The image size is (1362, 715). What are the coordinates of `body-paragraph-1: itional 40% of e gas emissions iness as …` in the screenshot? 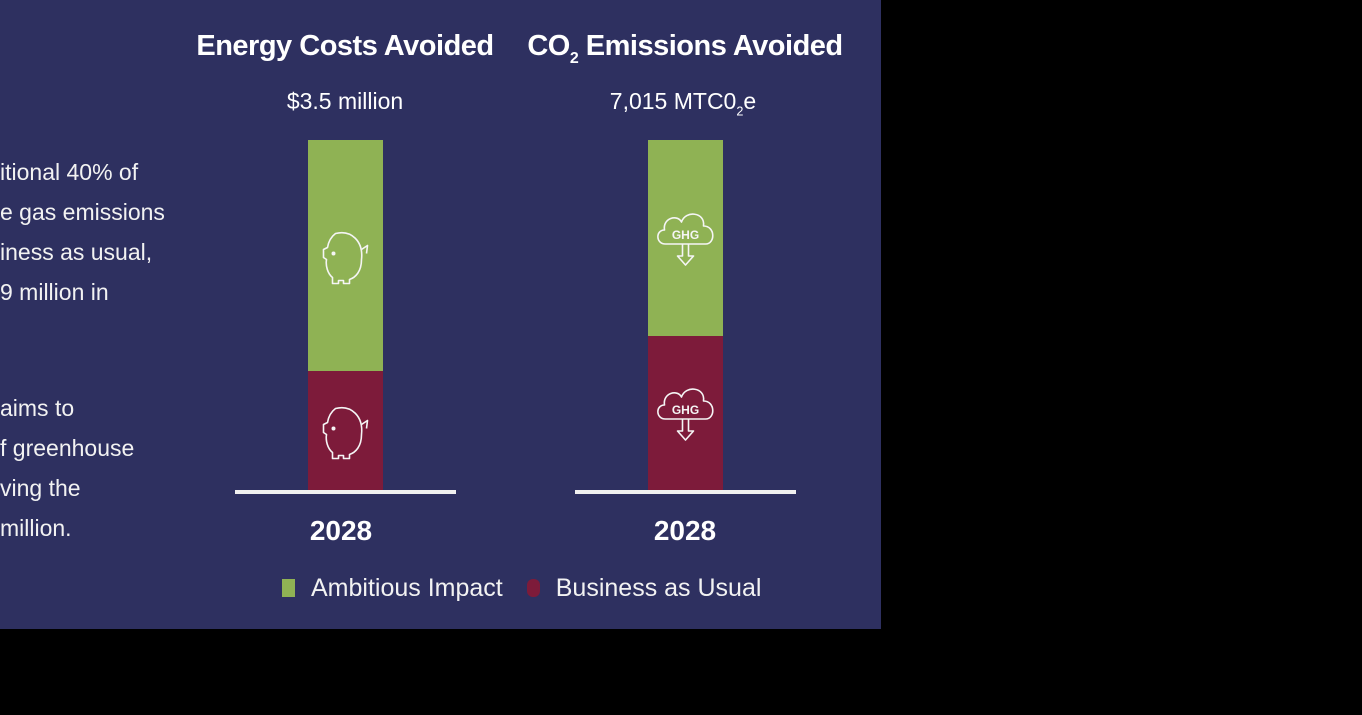 It's located at (82, 232).